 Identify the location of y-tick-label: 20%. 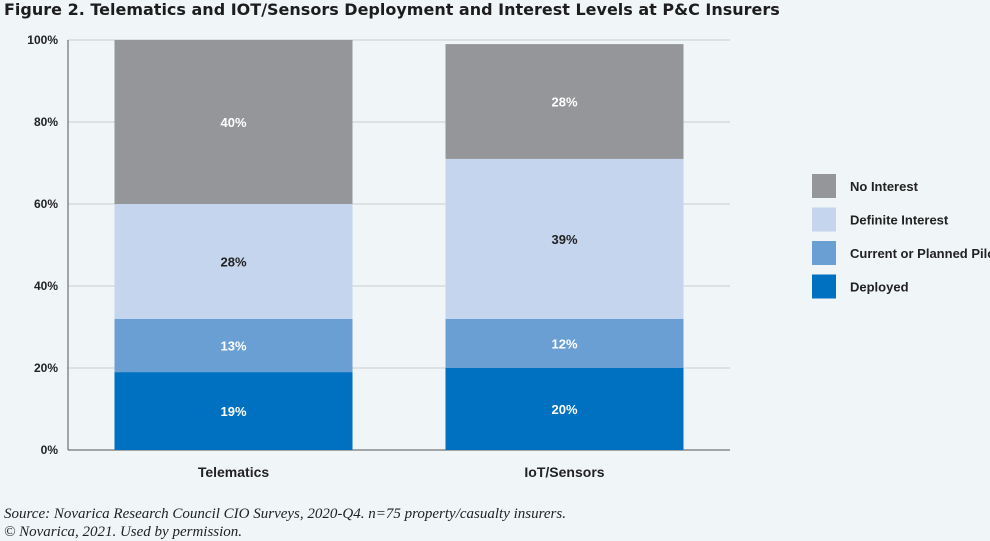
(46, 368).